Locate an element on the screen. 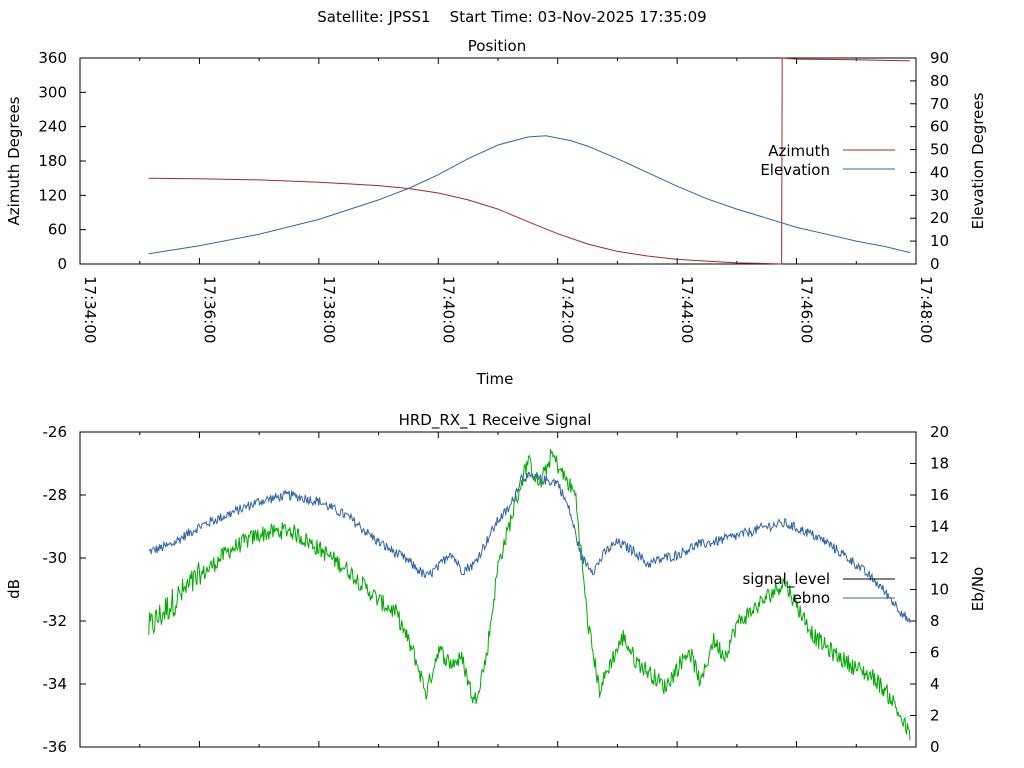 The height and width of the screenshot is (768, 1024). y2-tick-label: 60 is located at coordinates (939, 127).